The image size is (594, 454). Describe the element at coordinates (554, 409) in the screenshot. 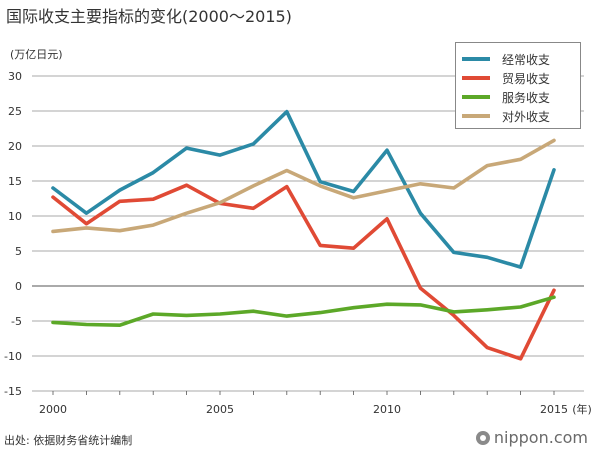

I see `x-tick-label: 2015` at that location.